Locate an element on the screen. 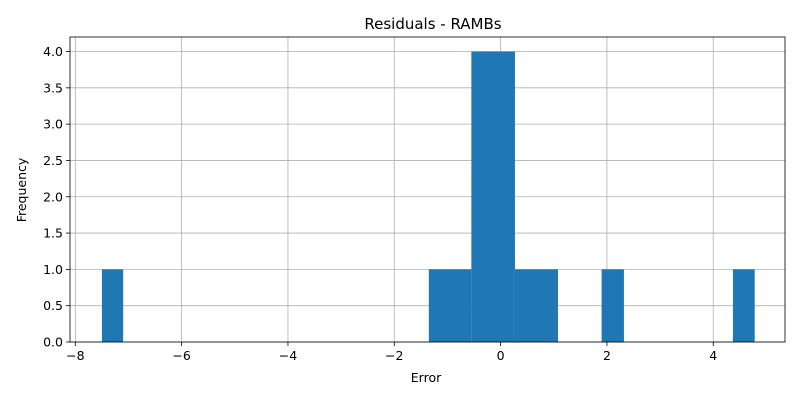 The image size is (800, 400). x-tick-label: −6 is located at coordinates (181, 355).